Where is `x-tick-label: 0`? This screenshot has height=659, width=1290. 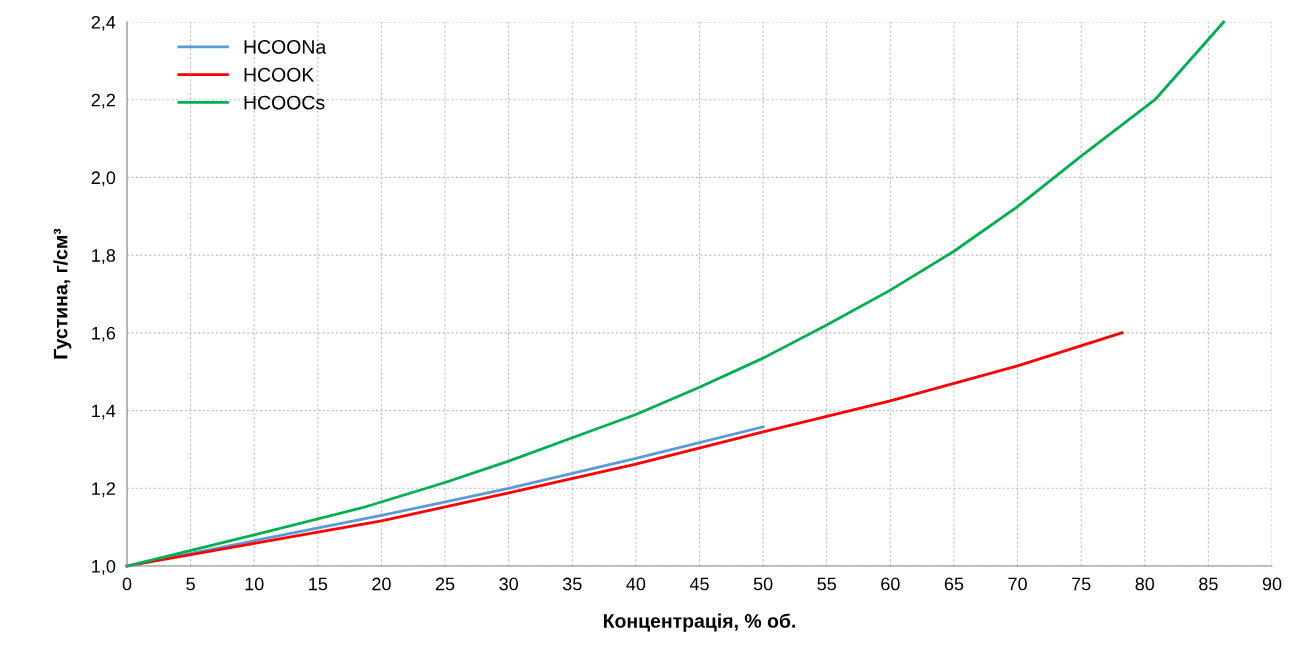 x-tick-label: 0 is located at coordinates (127, 584).